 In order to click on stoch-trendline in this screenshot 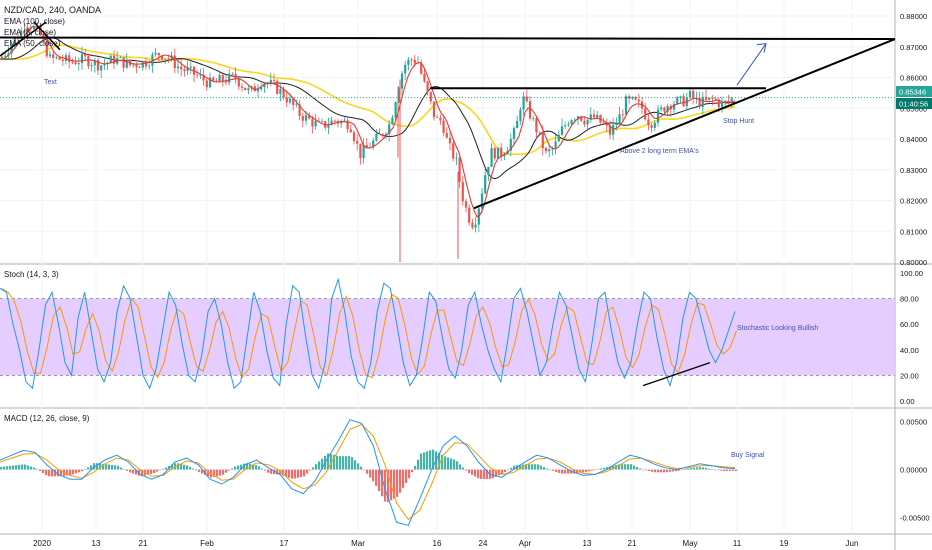, I will do `click(676, 374)`.